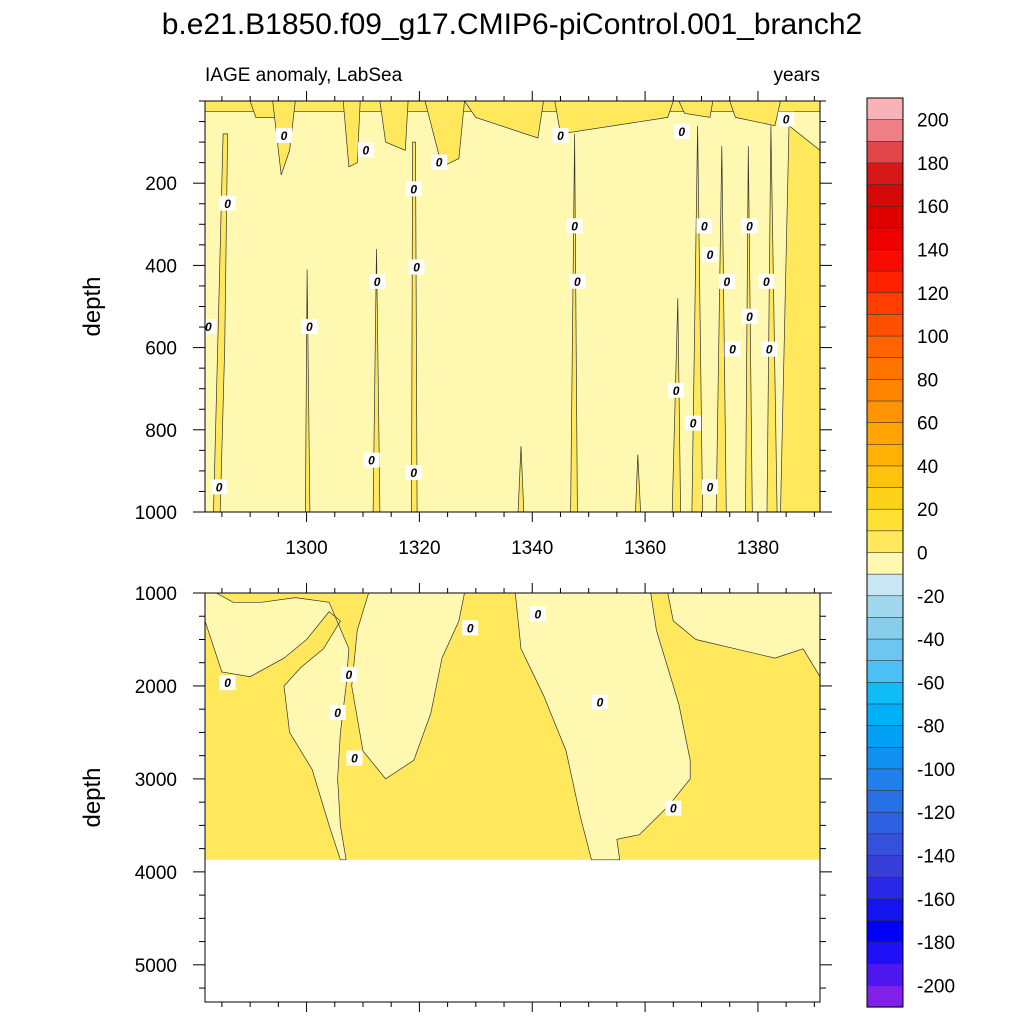  I want to click on y-tick-label: 5000, so click(156, 966).